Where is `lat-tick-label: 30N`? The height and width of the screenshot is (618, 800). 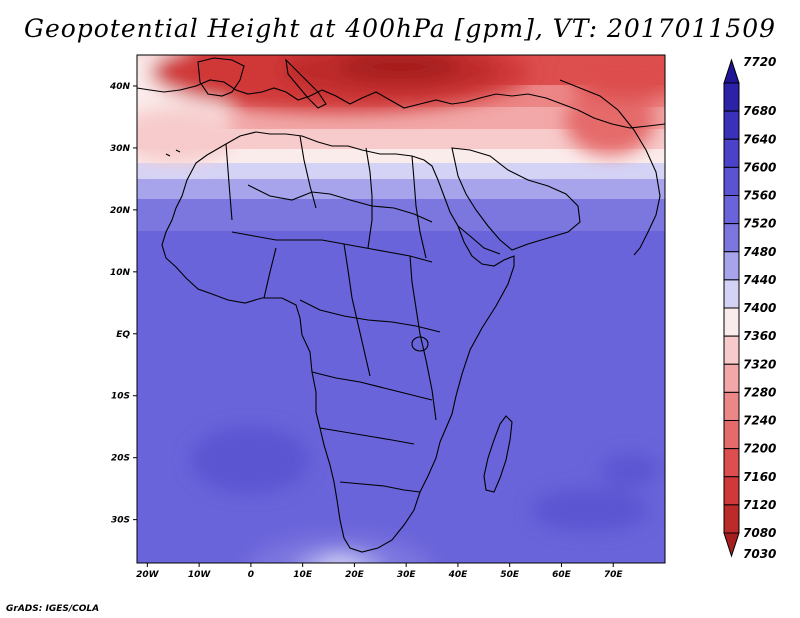
lat-tick-label: 30N is located at coordinates (120, 149).